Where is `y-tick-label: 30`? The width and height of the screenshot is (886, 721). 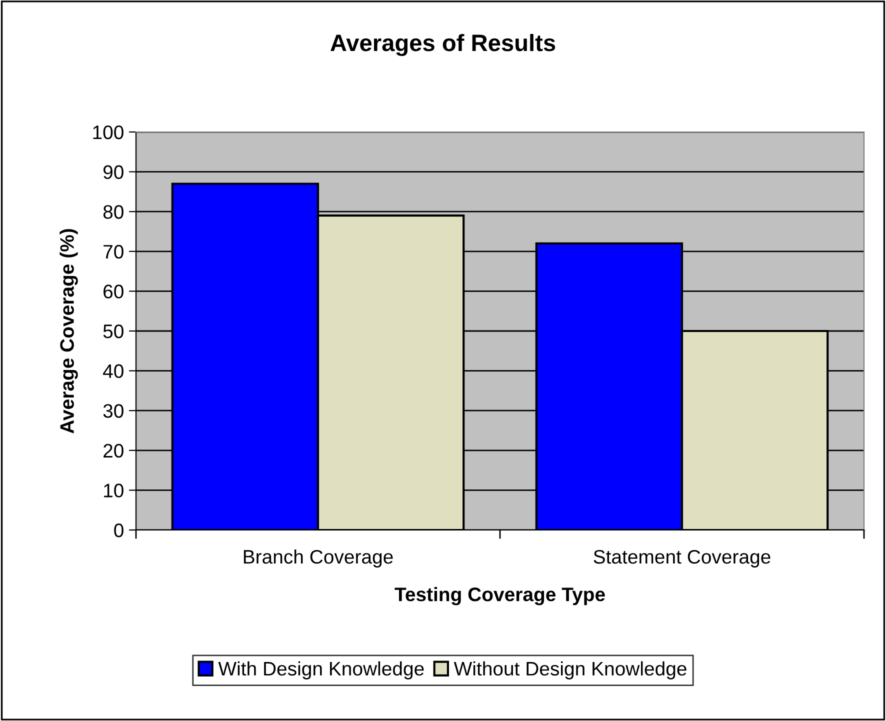
y-tick-label: 30 is located at coordinates (113, 411).